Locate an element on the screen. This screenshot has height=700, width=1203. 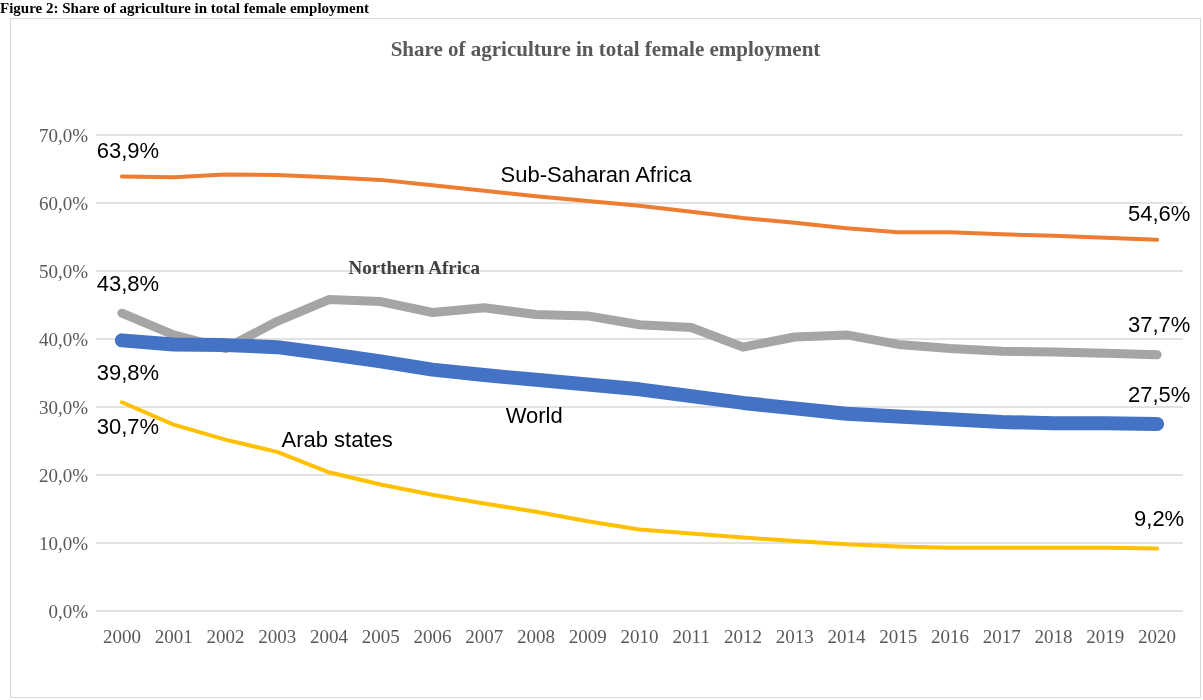
x-tick-label: 2000 is located at coordinates (121, 636).